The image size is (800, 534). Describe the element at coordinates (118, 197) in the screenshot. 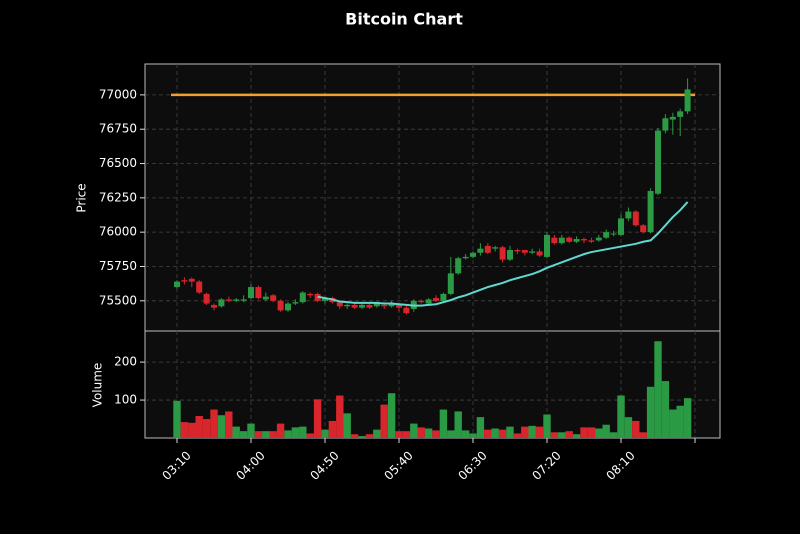

I see `y-tick-label: 76250` at that location.